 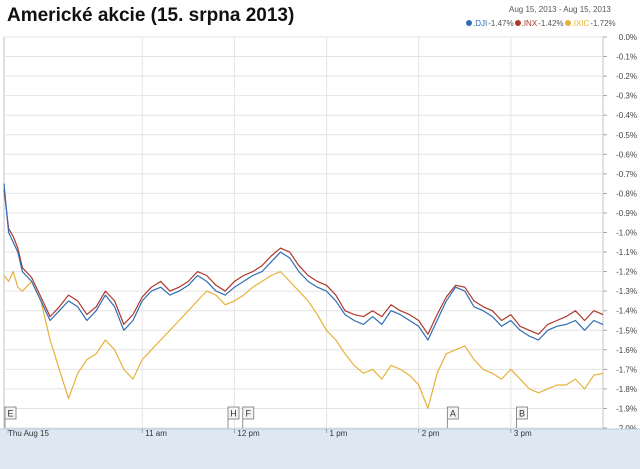 What do you see at coordinates (626, 252) in the screenshot?
I see `y-tick-label: -1.1%` at bounding box center [626, 252].